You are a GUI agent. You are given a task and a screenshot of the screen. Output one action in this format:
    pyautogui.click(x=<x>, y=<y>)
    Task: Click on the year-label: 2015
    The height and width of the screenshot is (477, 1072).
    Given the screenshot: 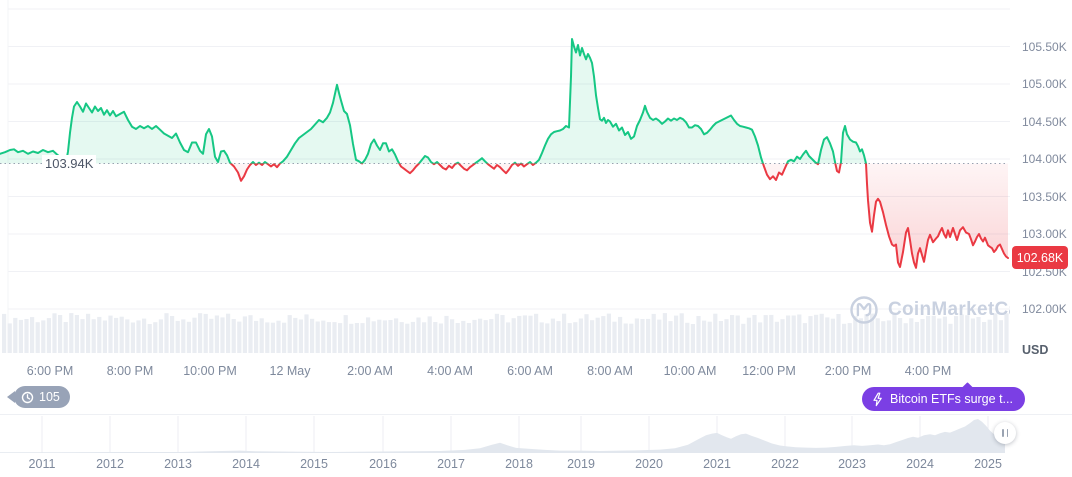 What is the action you would take?
    pyautogui.click(x=314, y=464)
    